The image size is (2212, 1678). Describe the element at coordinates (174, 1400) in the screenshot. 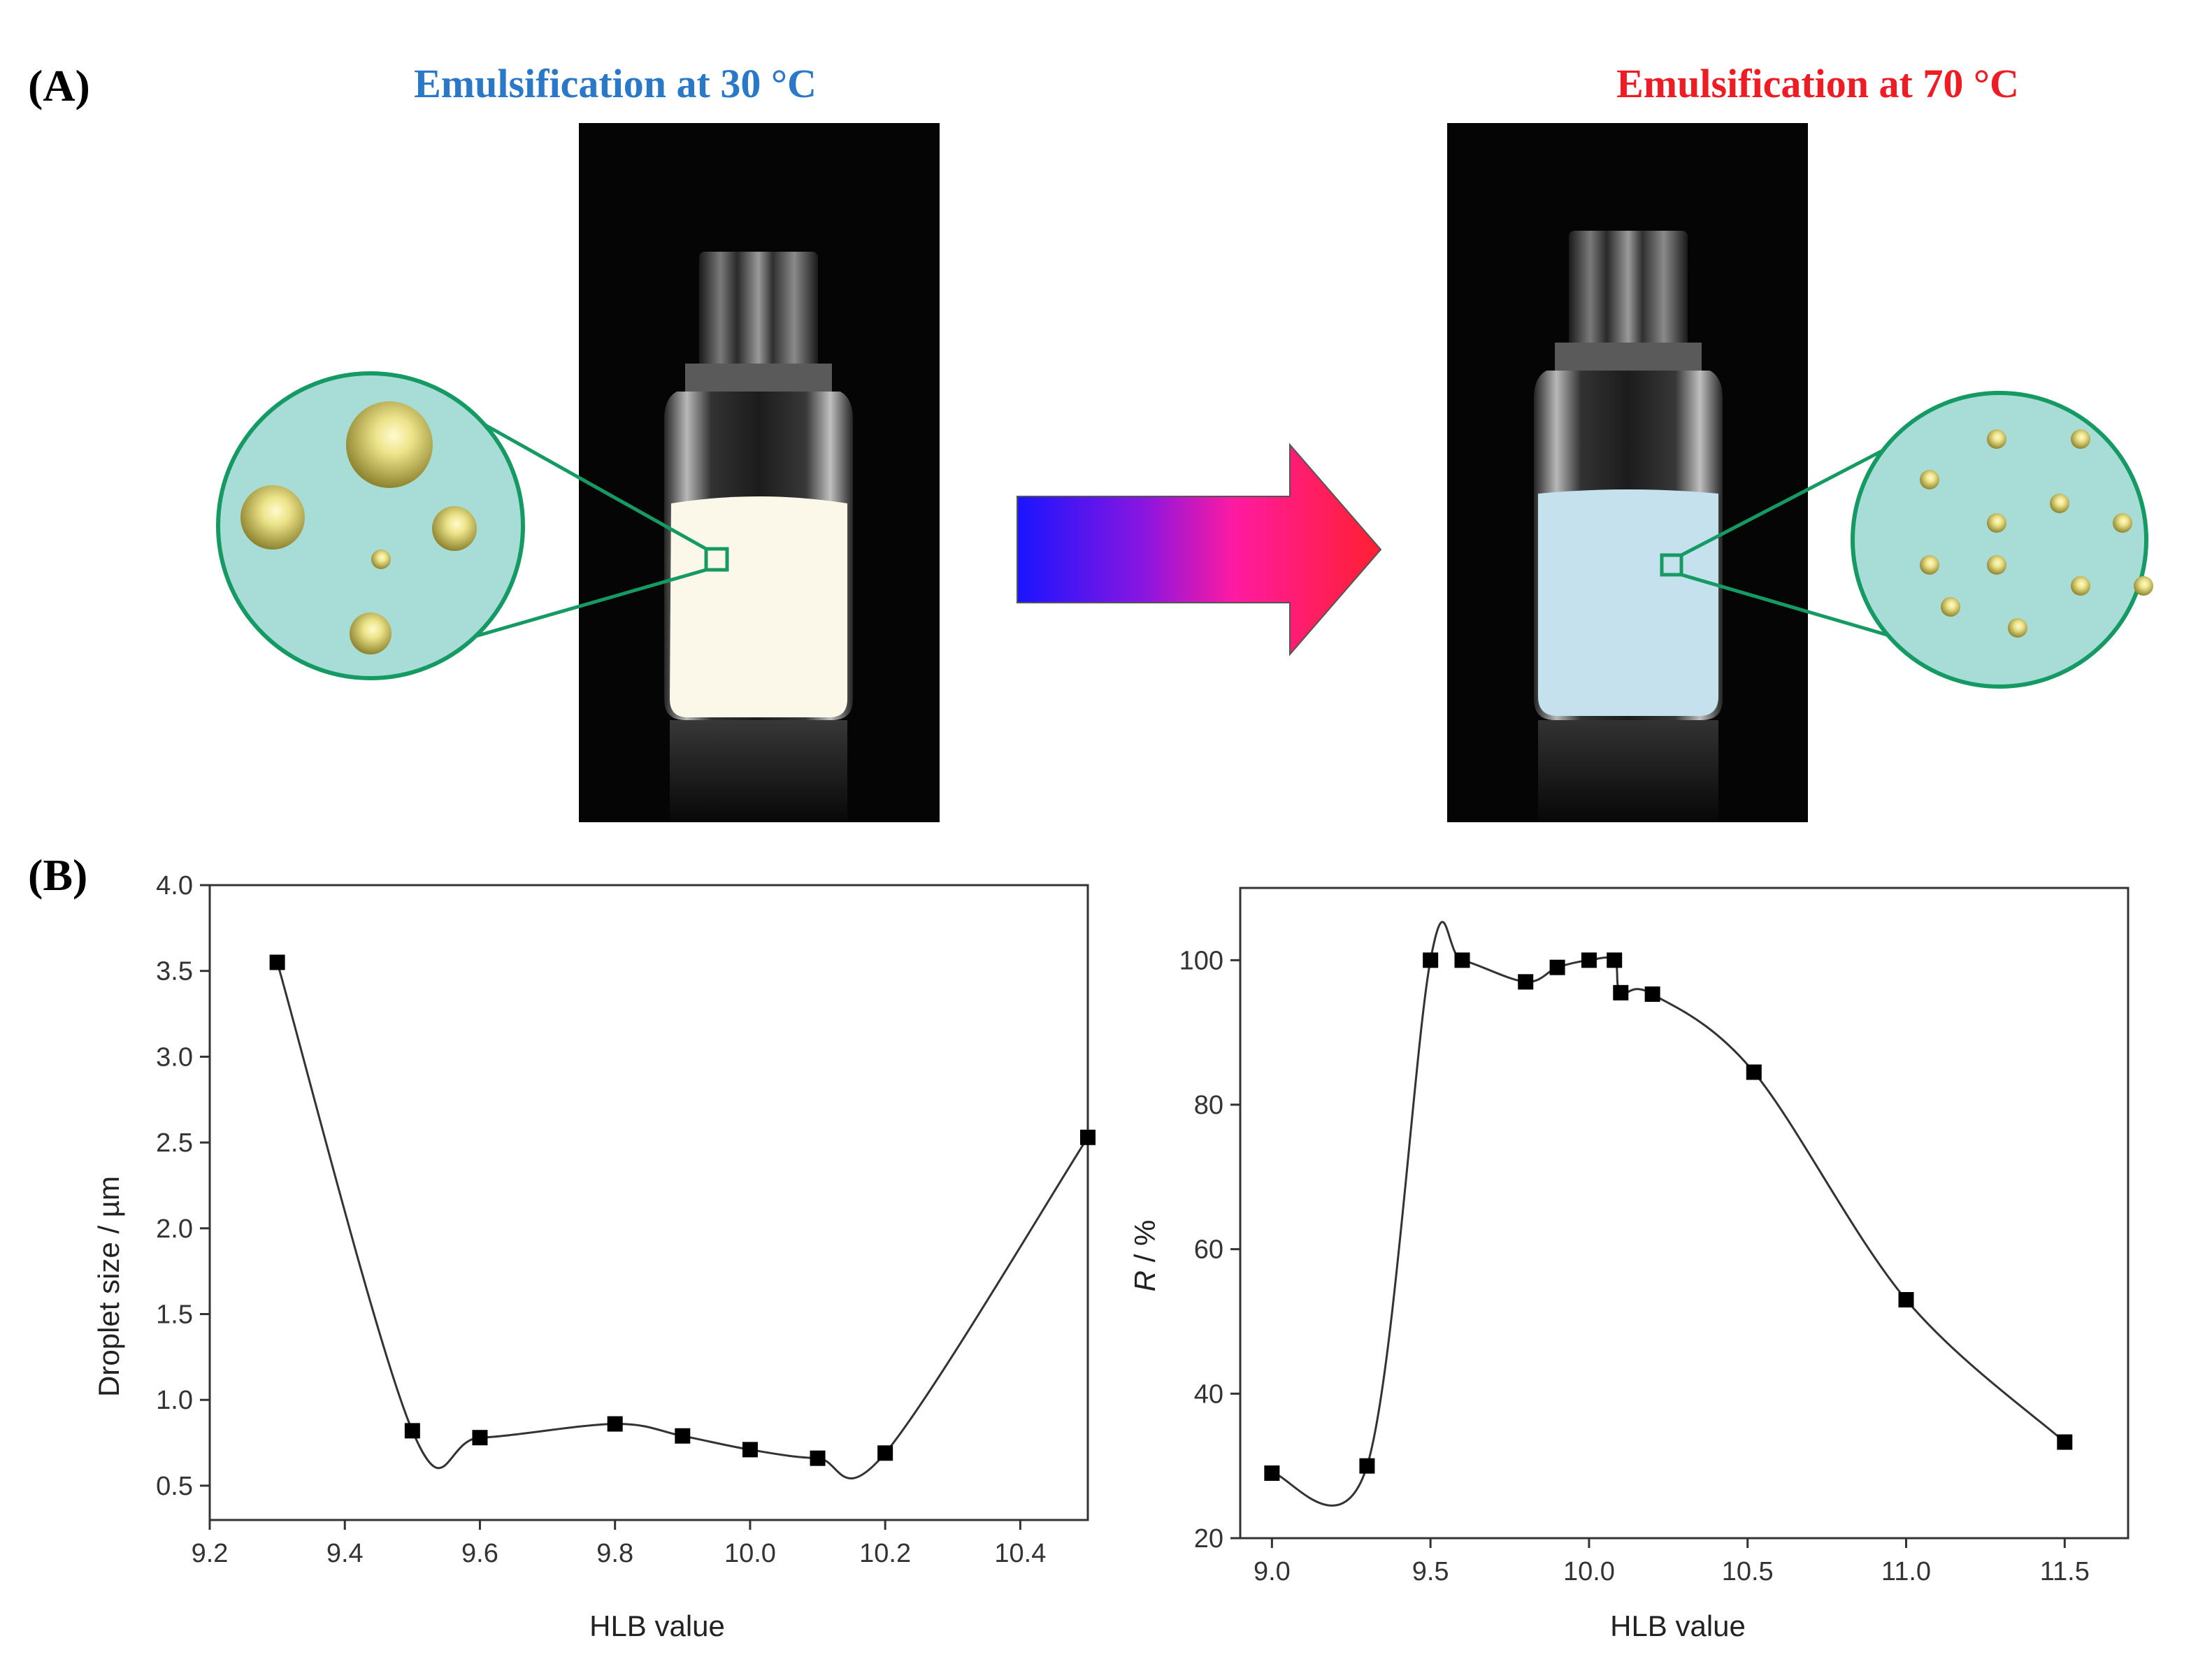

I see `chart1-ytick-label: 1.0` at that location.